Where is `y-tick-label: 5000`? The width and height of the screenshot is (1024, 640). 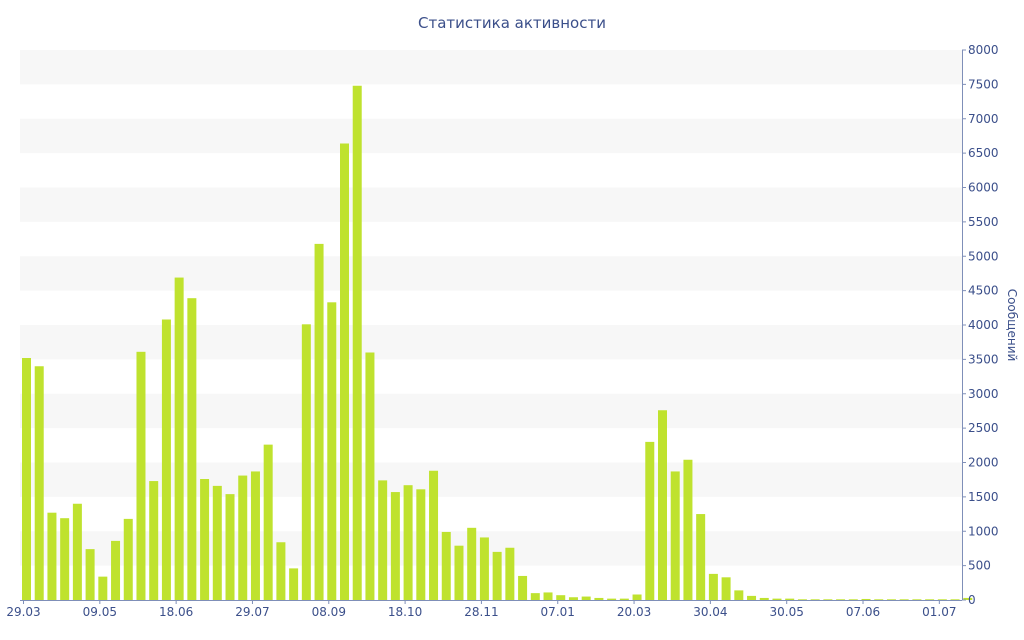 y-tick-label: 5000 is located at coordinates (983, 256).